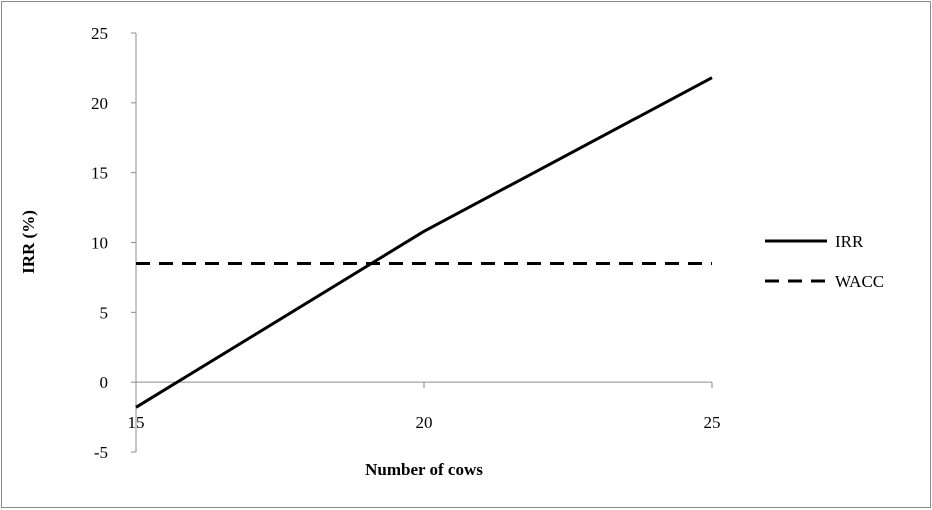 This screenshot has height=510, width=932. I want to click on x-tick-label: 15, so click(136, 422).